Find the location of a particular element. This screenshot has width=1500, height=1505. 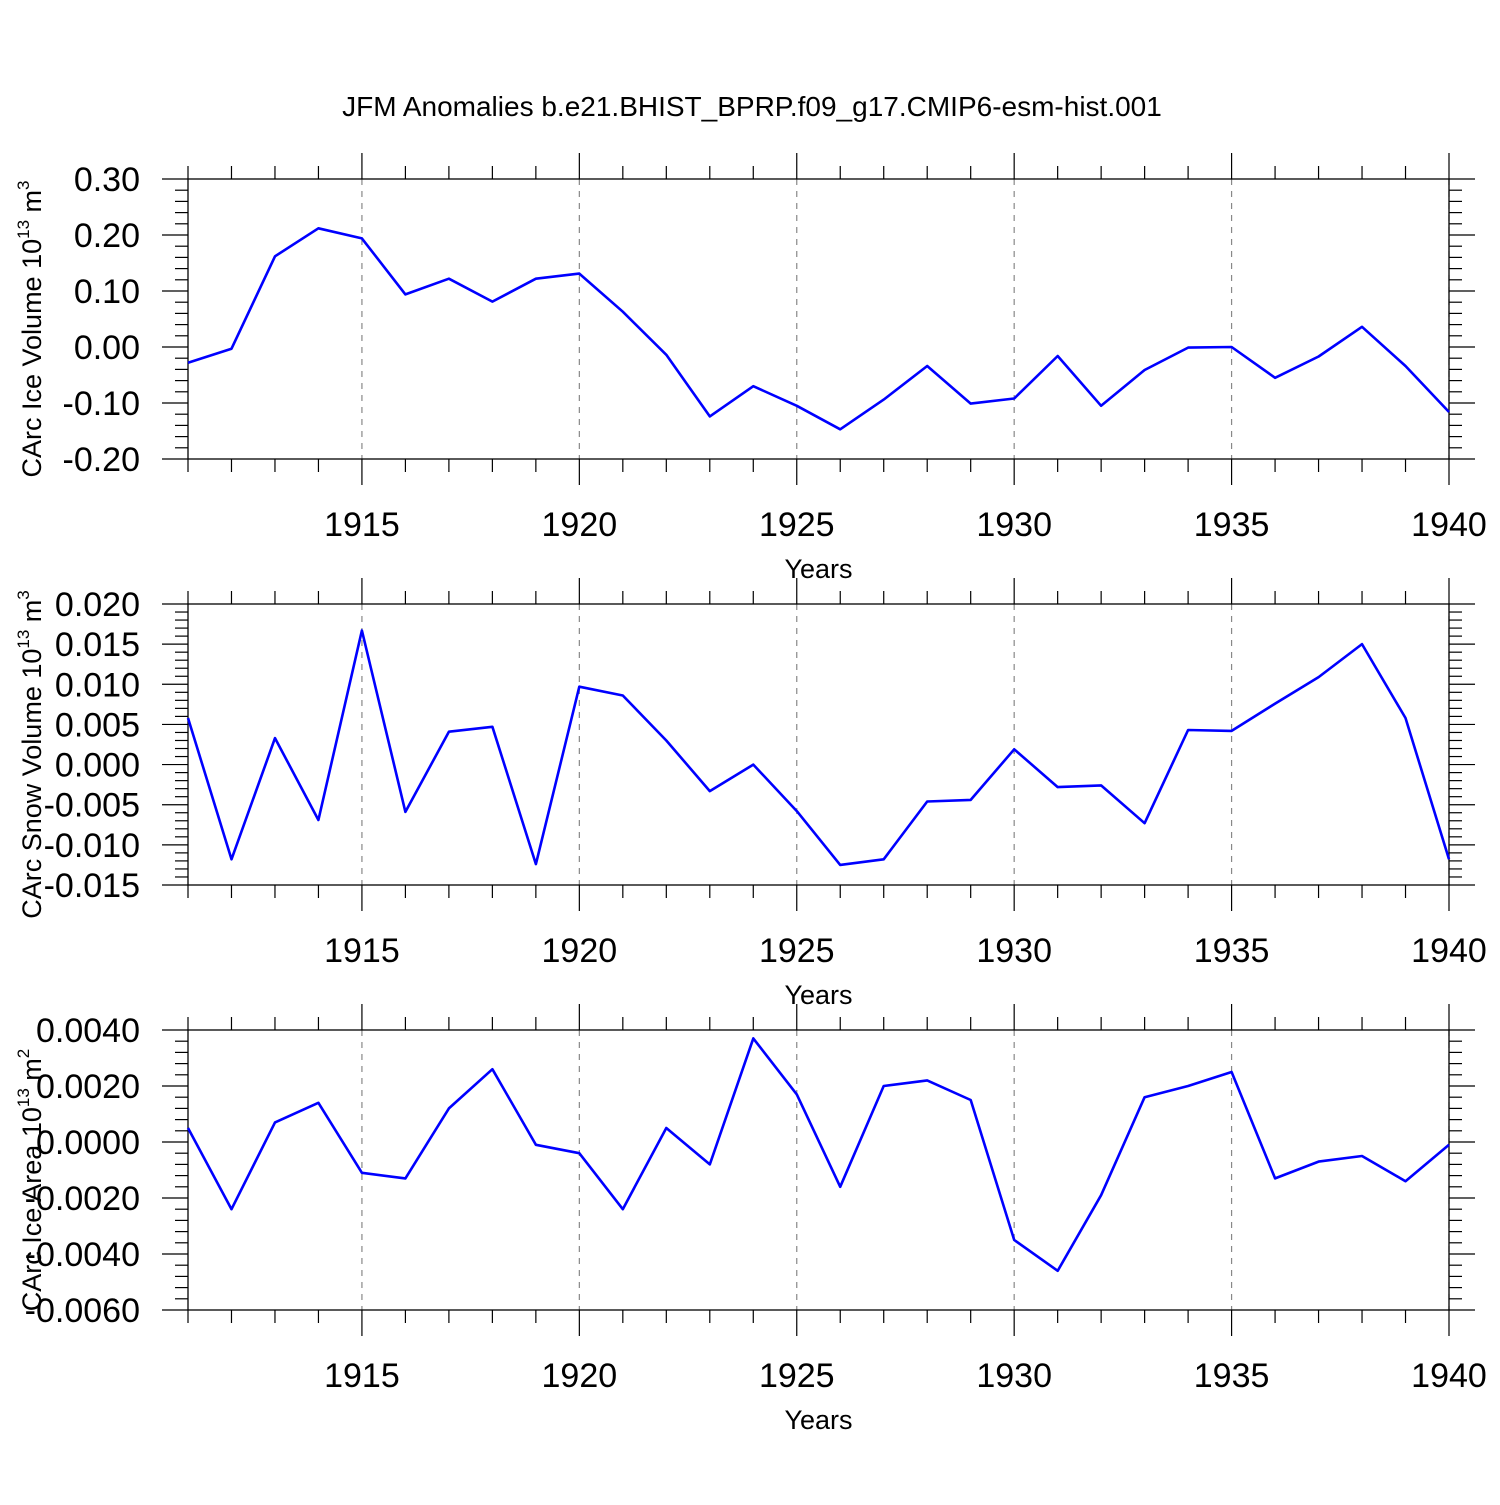

y-tick-label: 0.20 is located at coordinates (107, 236).